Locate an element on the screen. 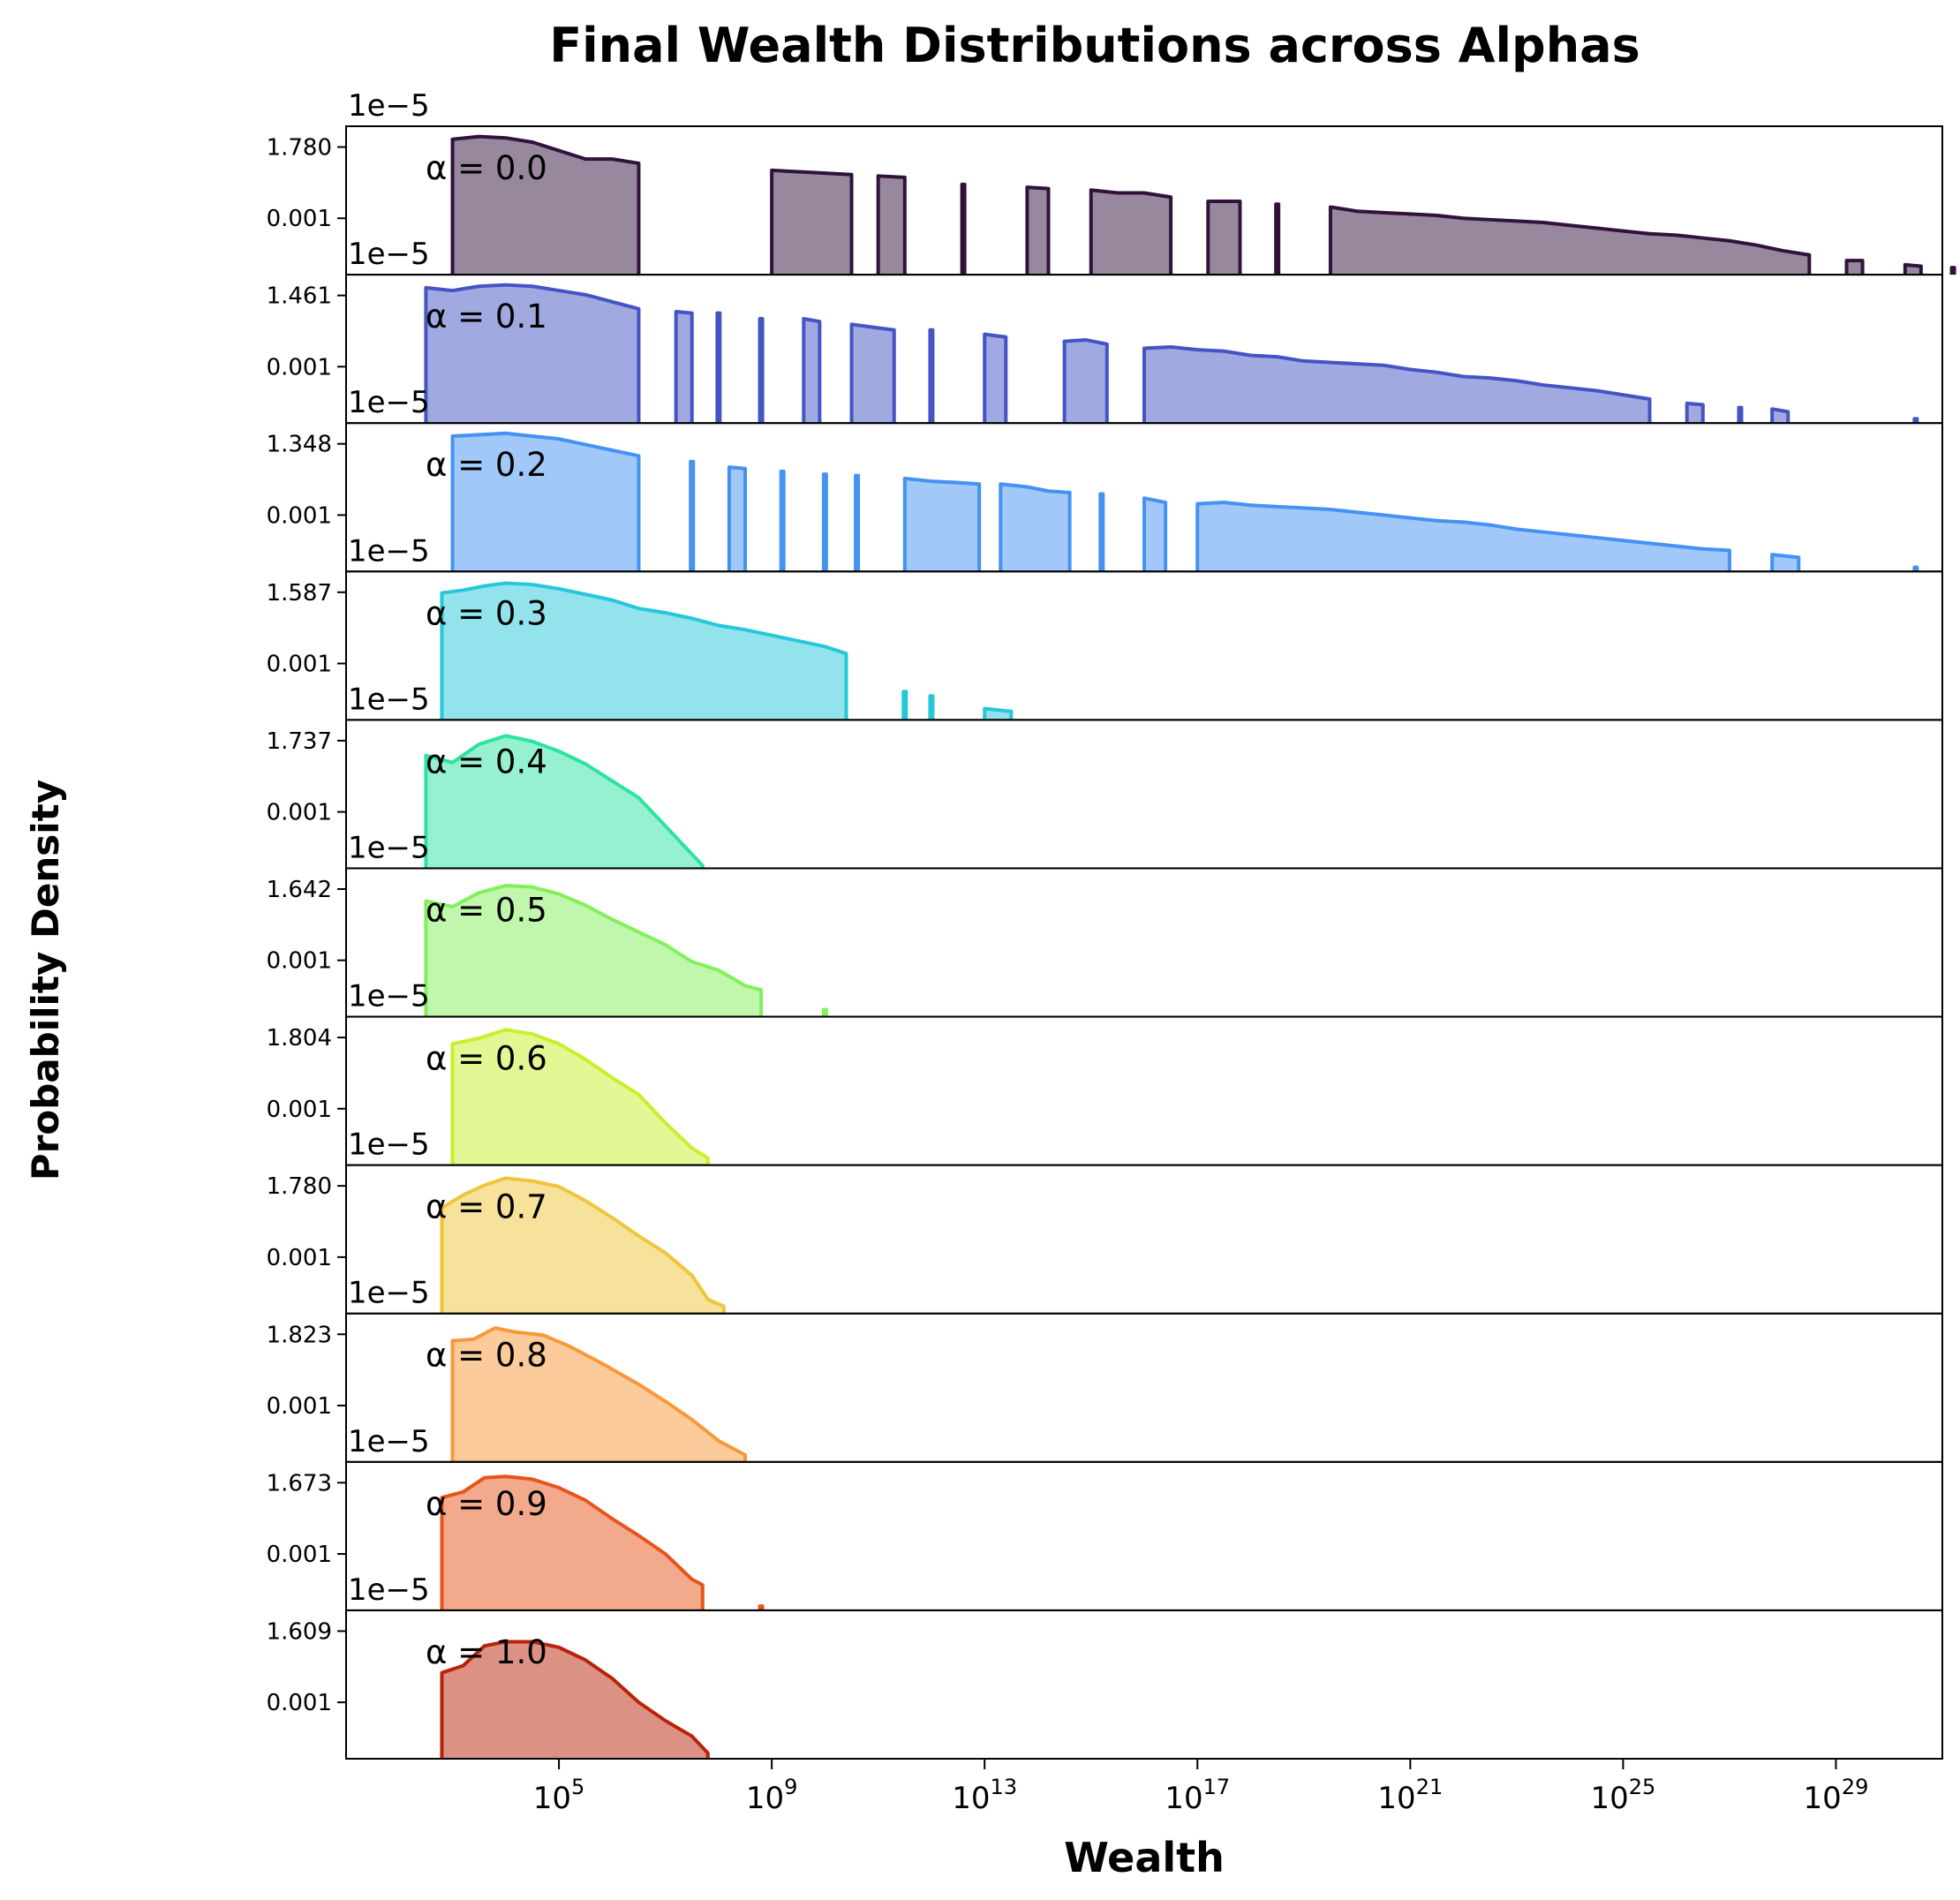  alpha-label: α = 1.0 is located at coordinates (487, 1652).